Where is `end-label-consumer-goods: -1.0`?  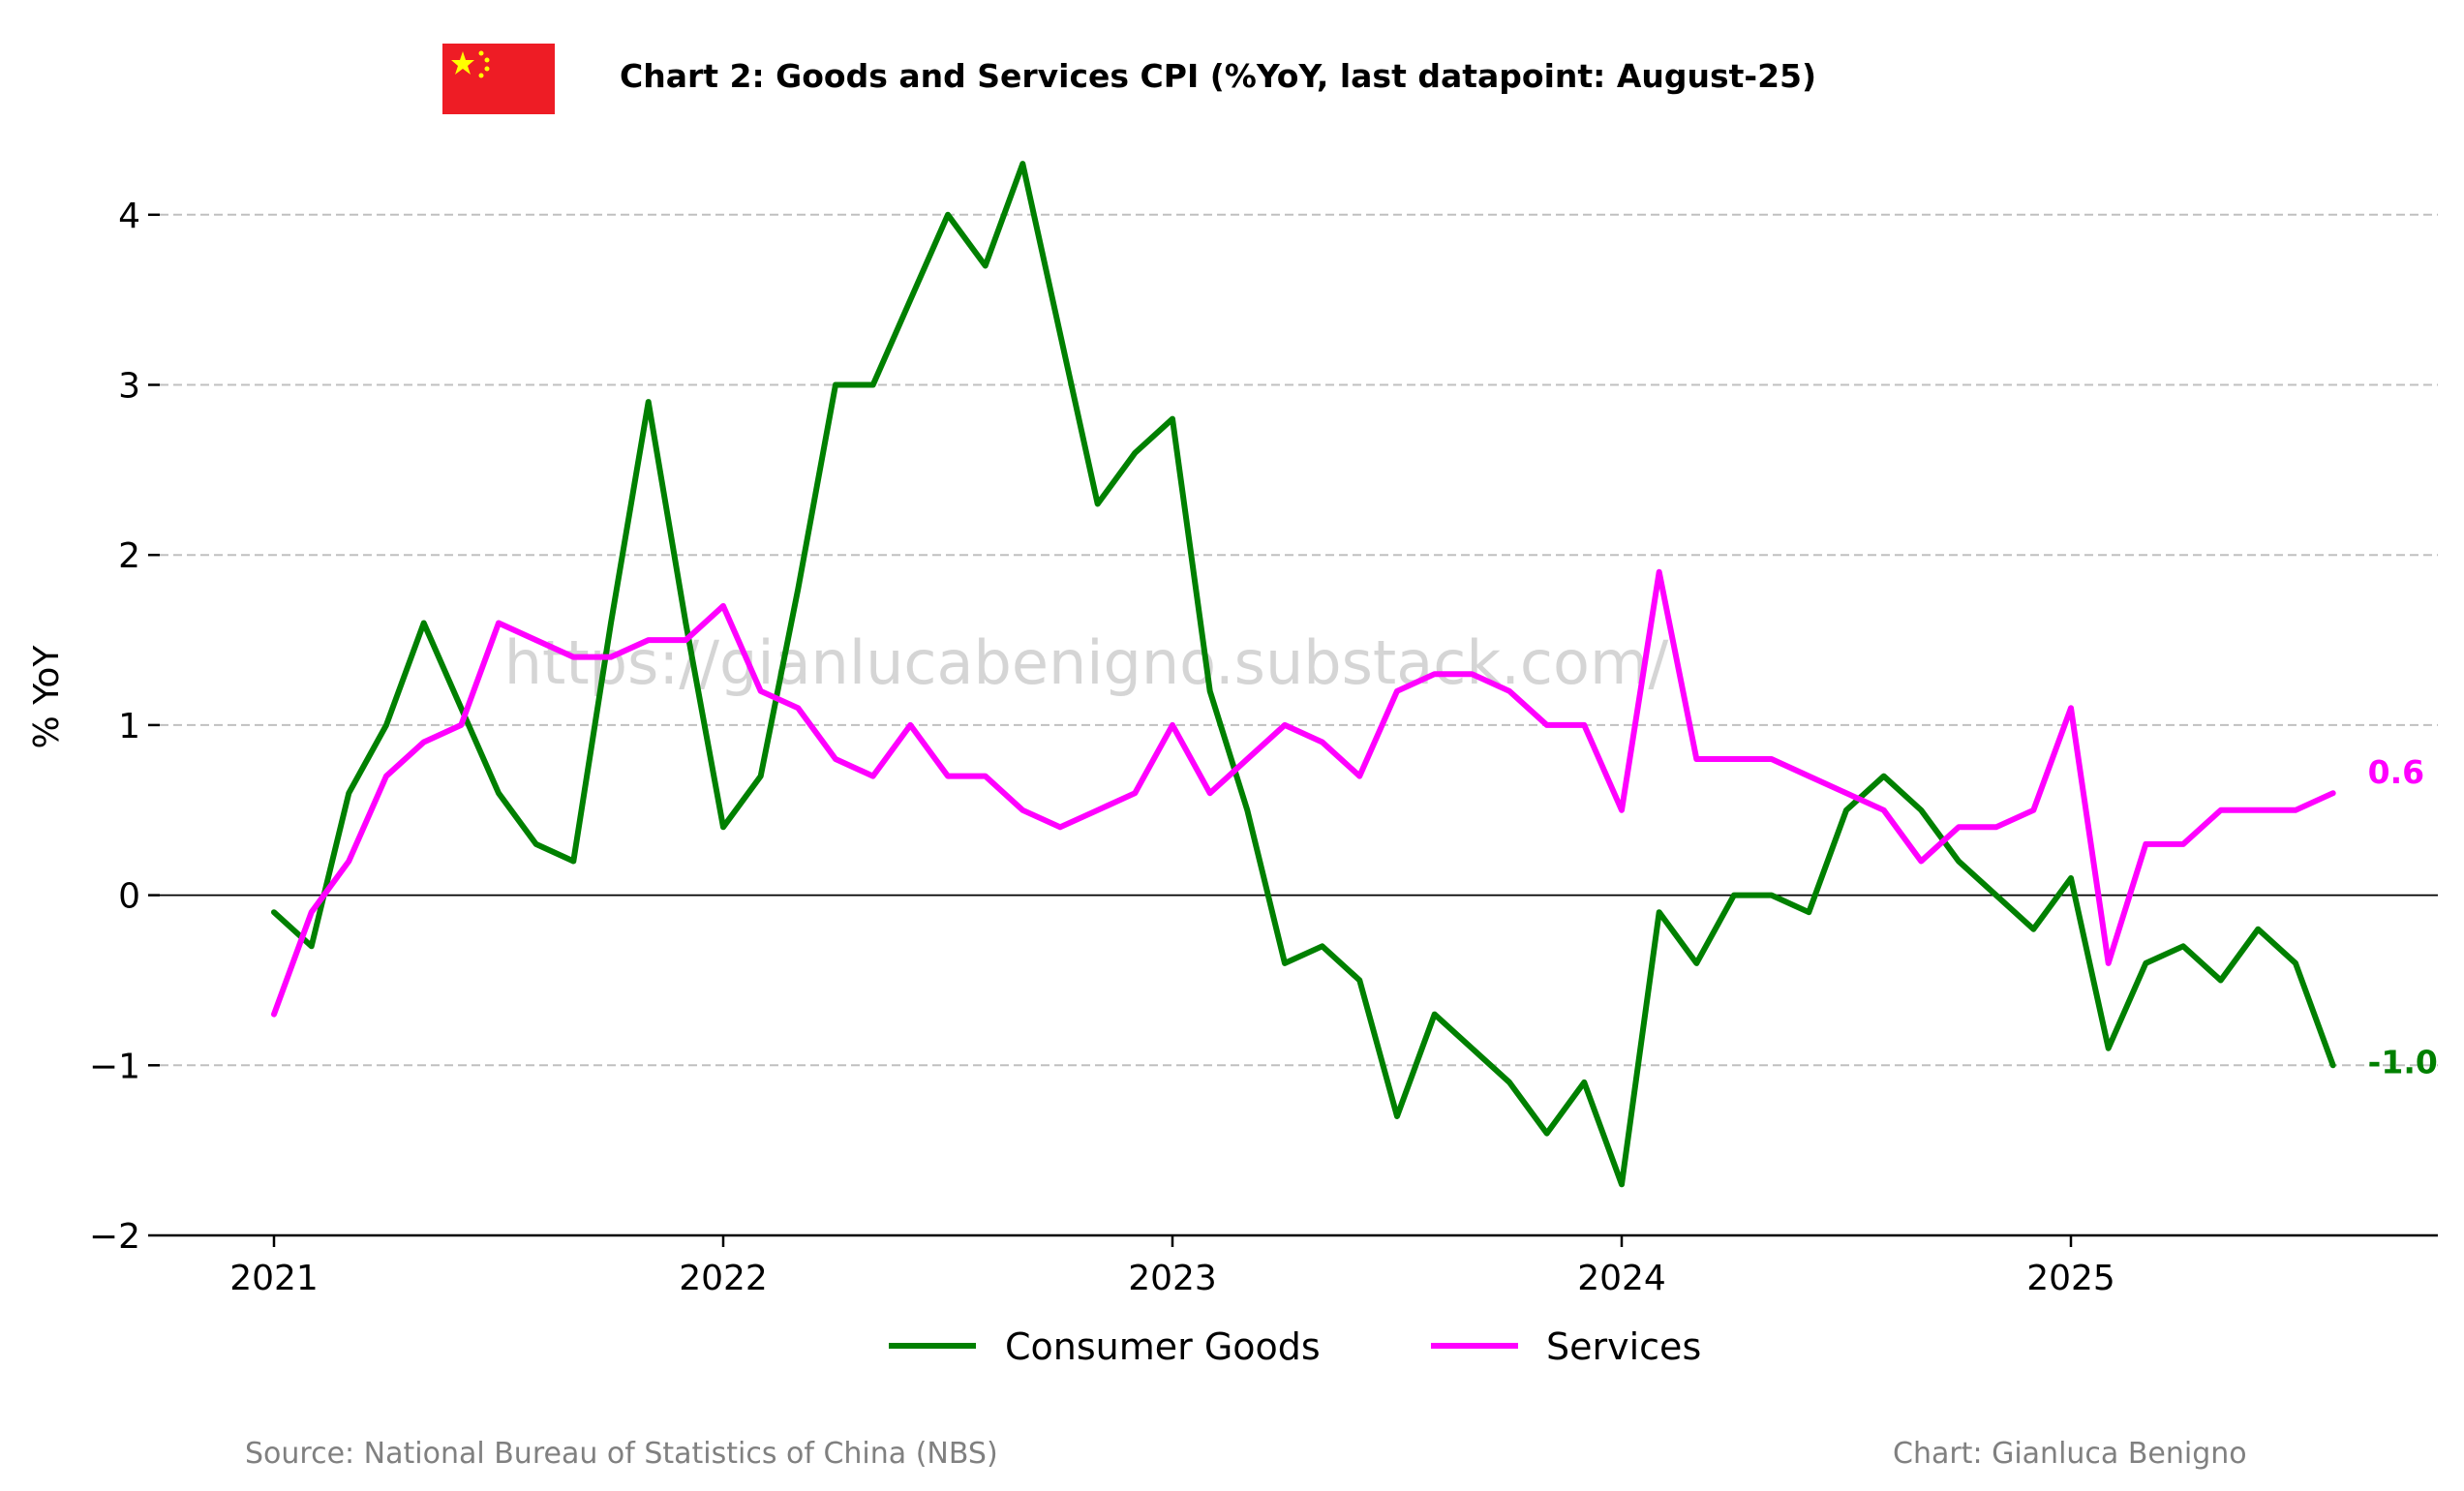 end-label-consumer-goods: -1.0 is located at coordinates (2403, 1061).